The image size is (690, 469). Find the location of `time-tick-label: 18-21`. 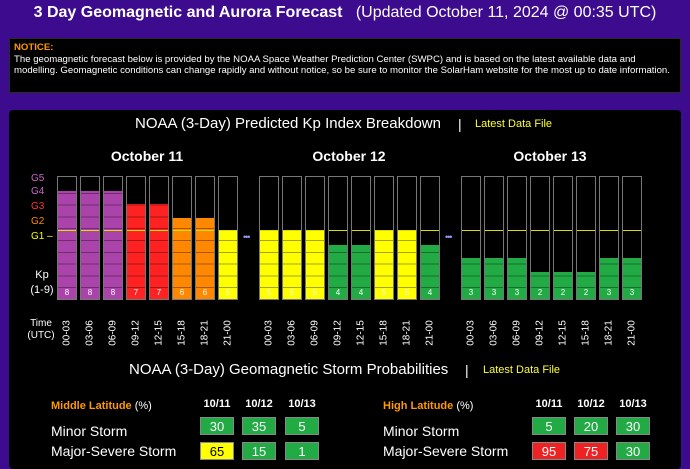

time-tick-label: 18-21 is located at coordinates (205, 333).